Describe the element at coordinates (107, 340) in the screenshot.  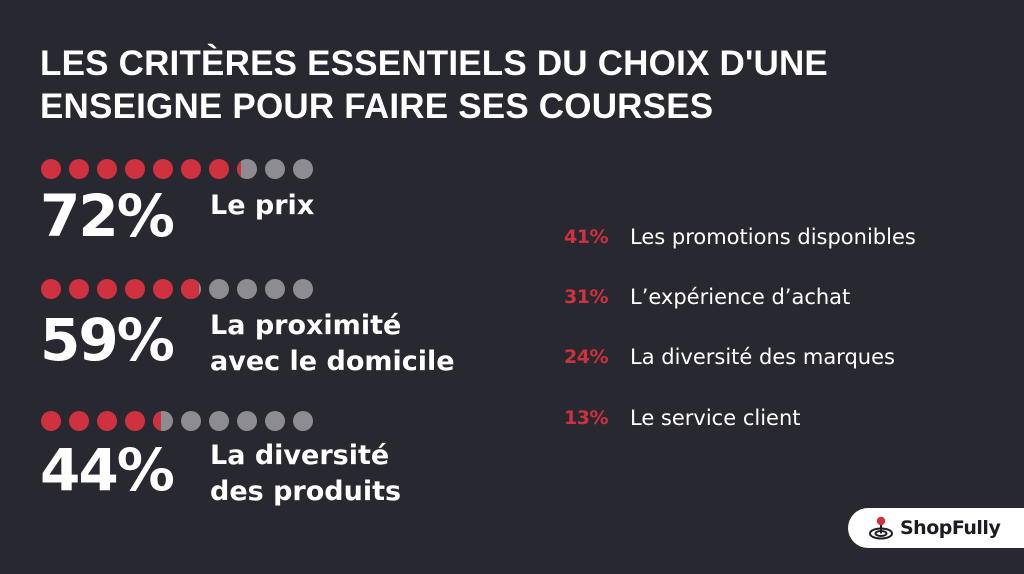
I see `percentage-value: 59%` at that location.